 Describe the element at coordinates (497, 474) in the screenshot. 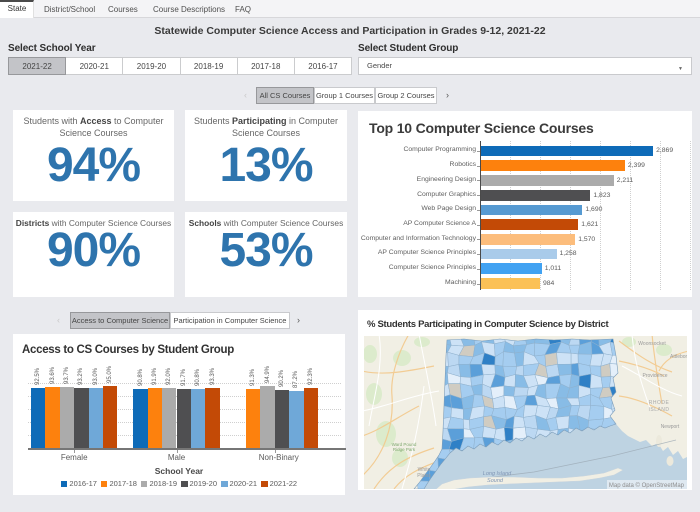

I see `svg-text: Long Island` at that location.